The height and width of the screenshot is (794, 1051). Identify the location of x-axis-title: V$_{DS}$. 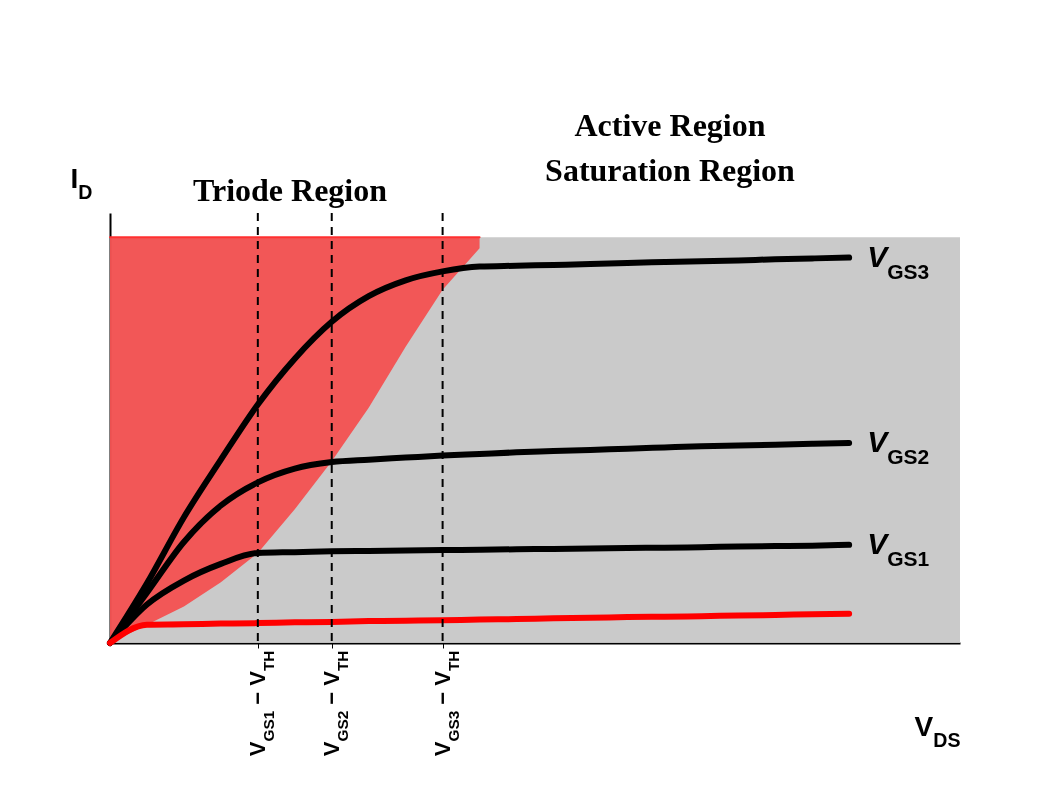
(937, 730).